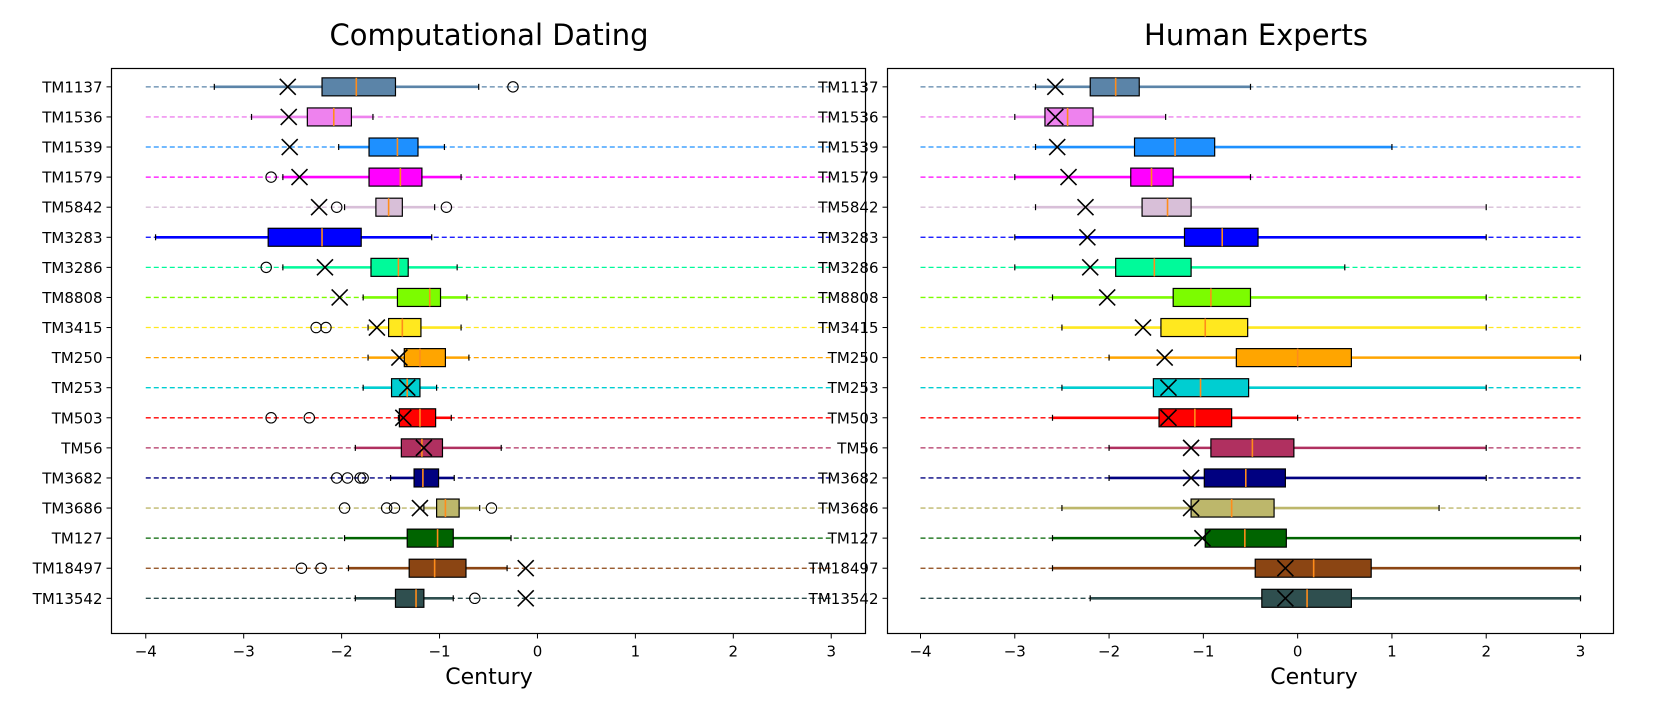 The height and width of the screenshot is (701, 1661). I want to click on box-tm3415, so click(1204, 327).